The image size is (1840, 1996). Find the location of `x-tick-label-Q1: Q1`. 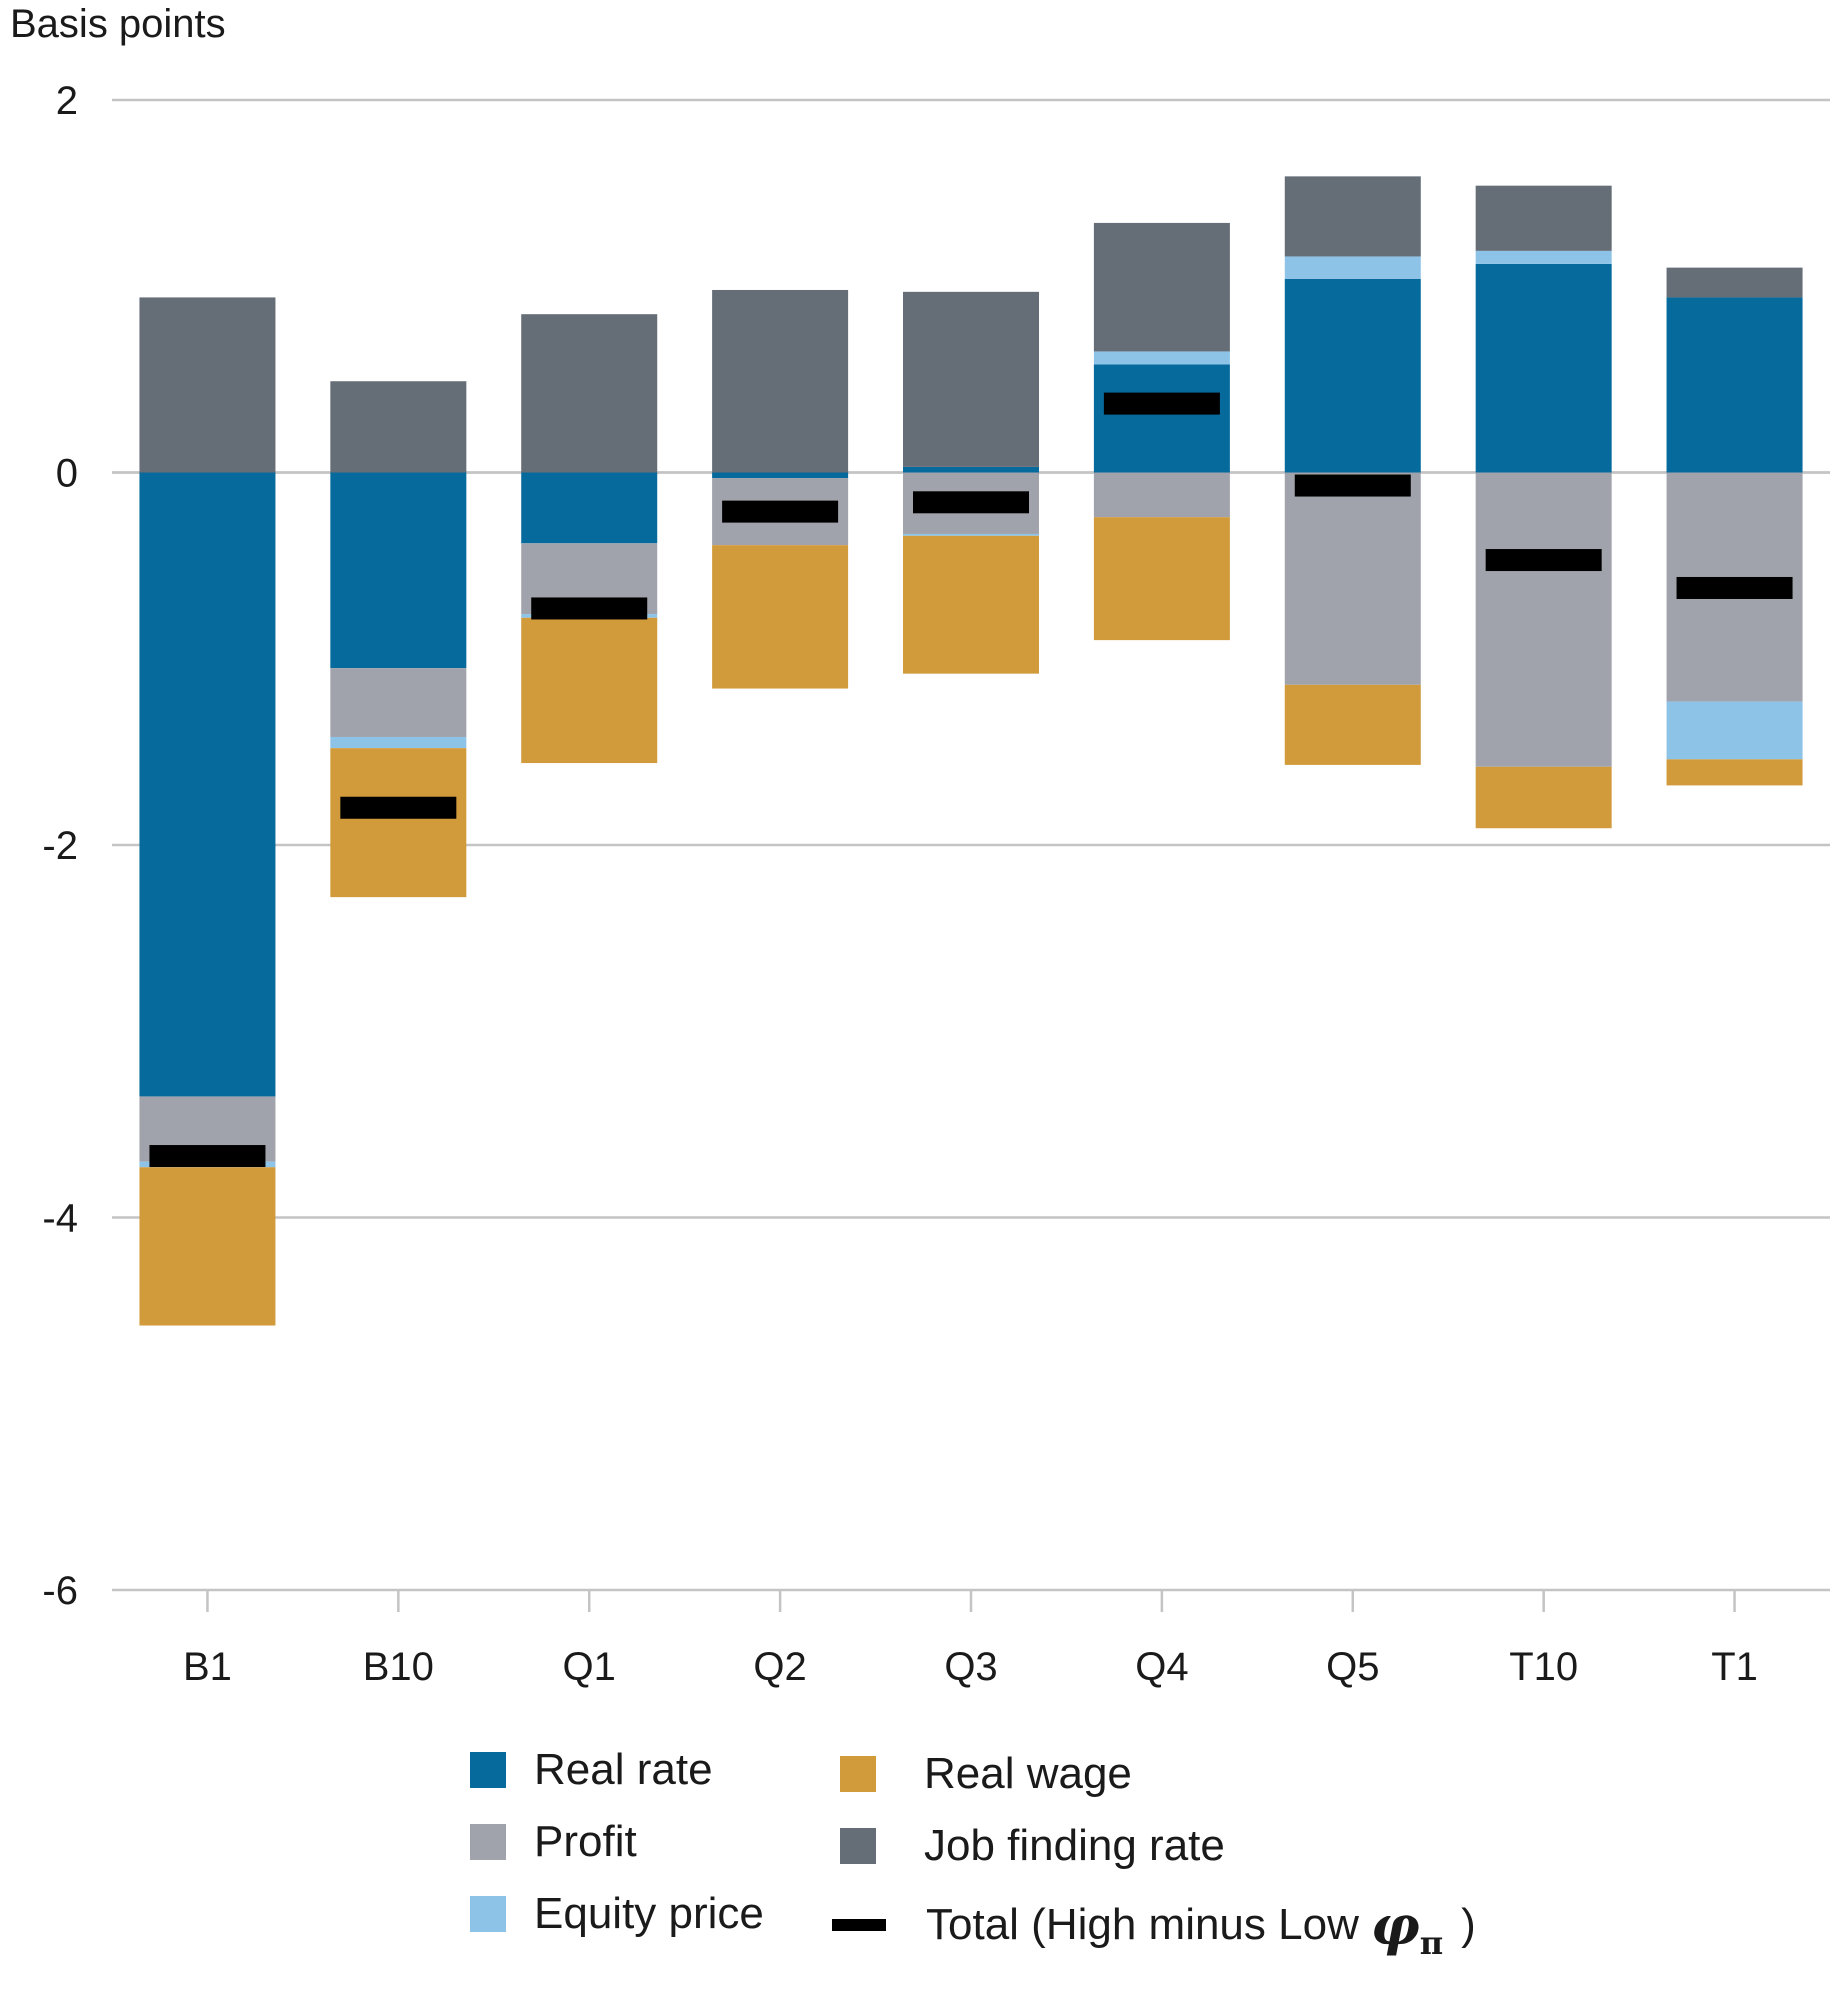

x-tick-label-Q1: Q1 is located at coordinates (589, 1667).